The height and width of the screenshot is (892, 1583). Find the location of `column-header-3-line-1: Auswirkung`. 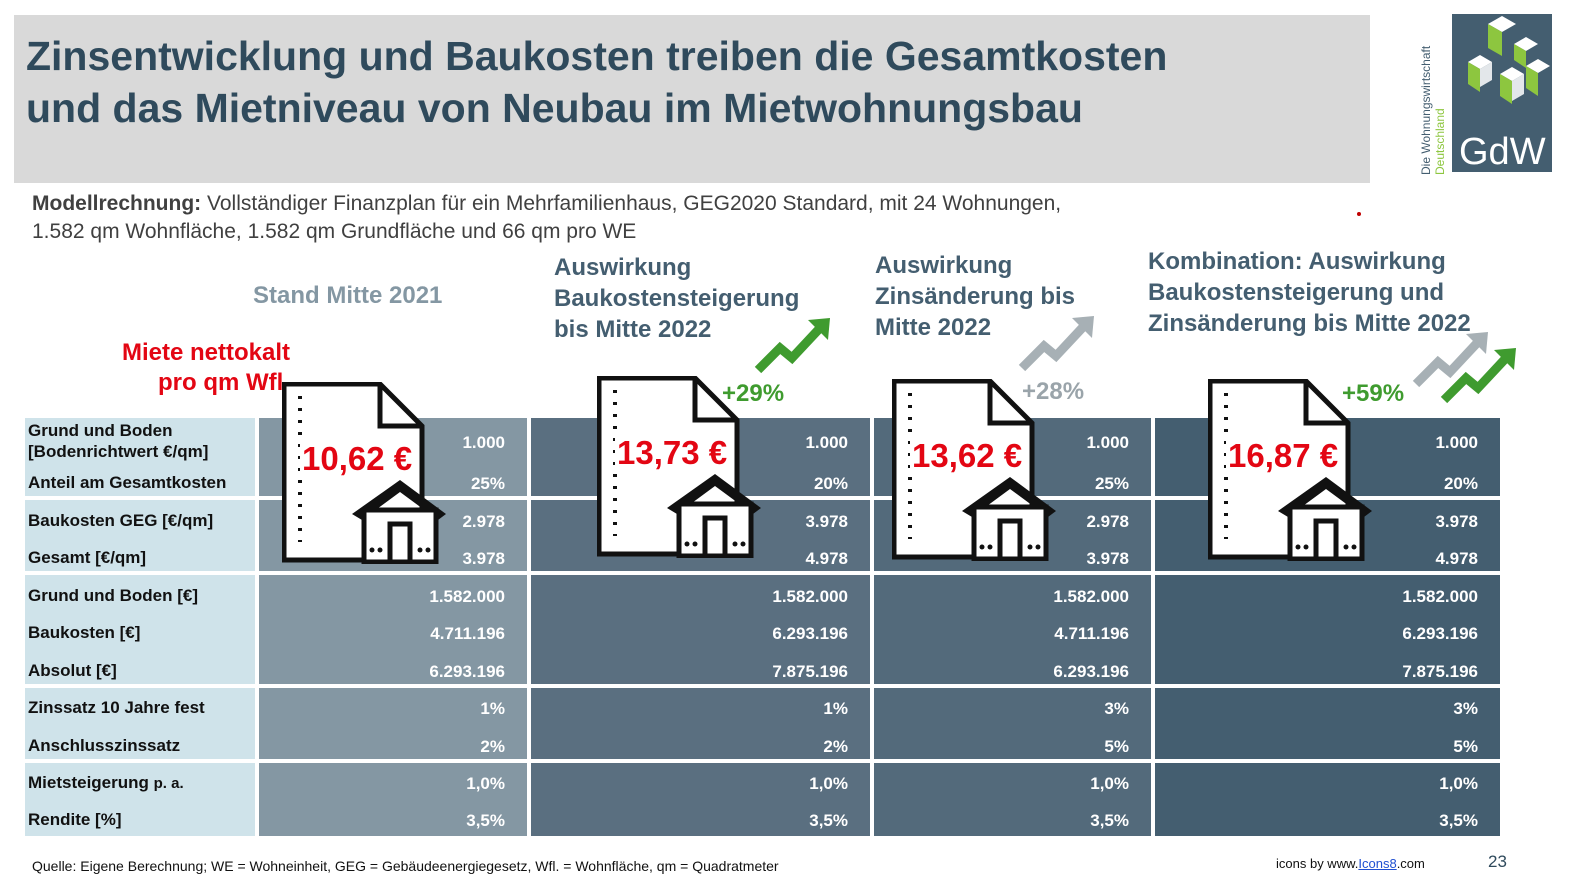

column-header-3-line-1: Auswirkung is located at coordinates (944, 265).